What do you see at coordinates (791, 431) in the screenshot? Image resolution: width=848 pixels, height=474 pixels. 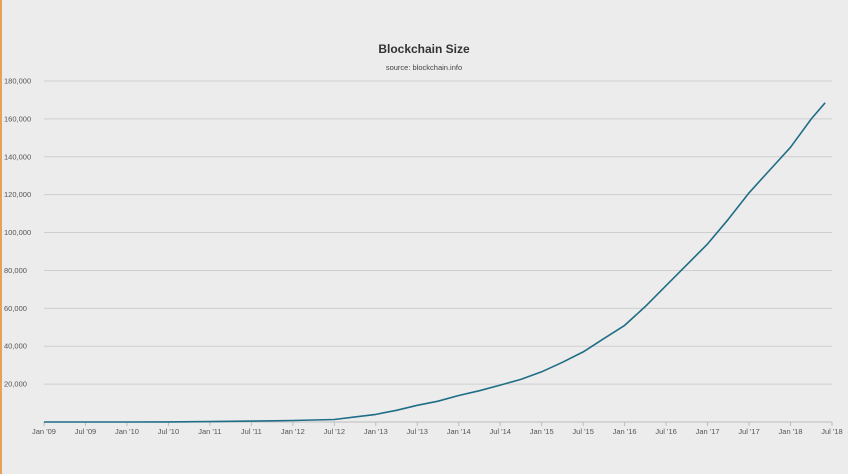 I see `x-tick-label: Jan '18` at bounding box center [791, 431].